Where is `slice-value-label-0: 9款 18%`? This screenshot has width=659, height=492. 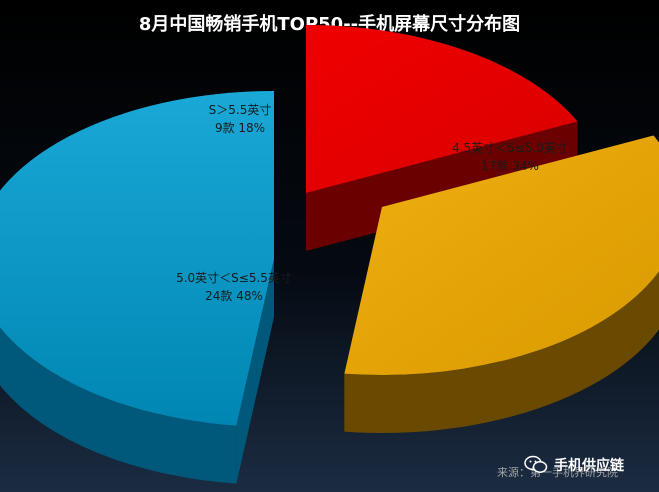 slice-value-label-0: 9款 18% is located at coordinates (240, 128).